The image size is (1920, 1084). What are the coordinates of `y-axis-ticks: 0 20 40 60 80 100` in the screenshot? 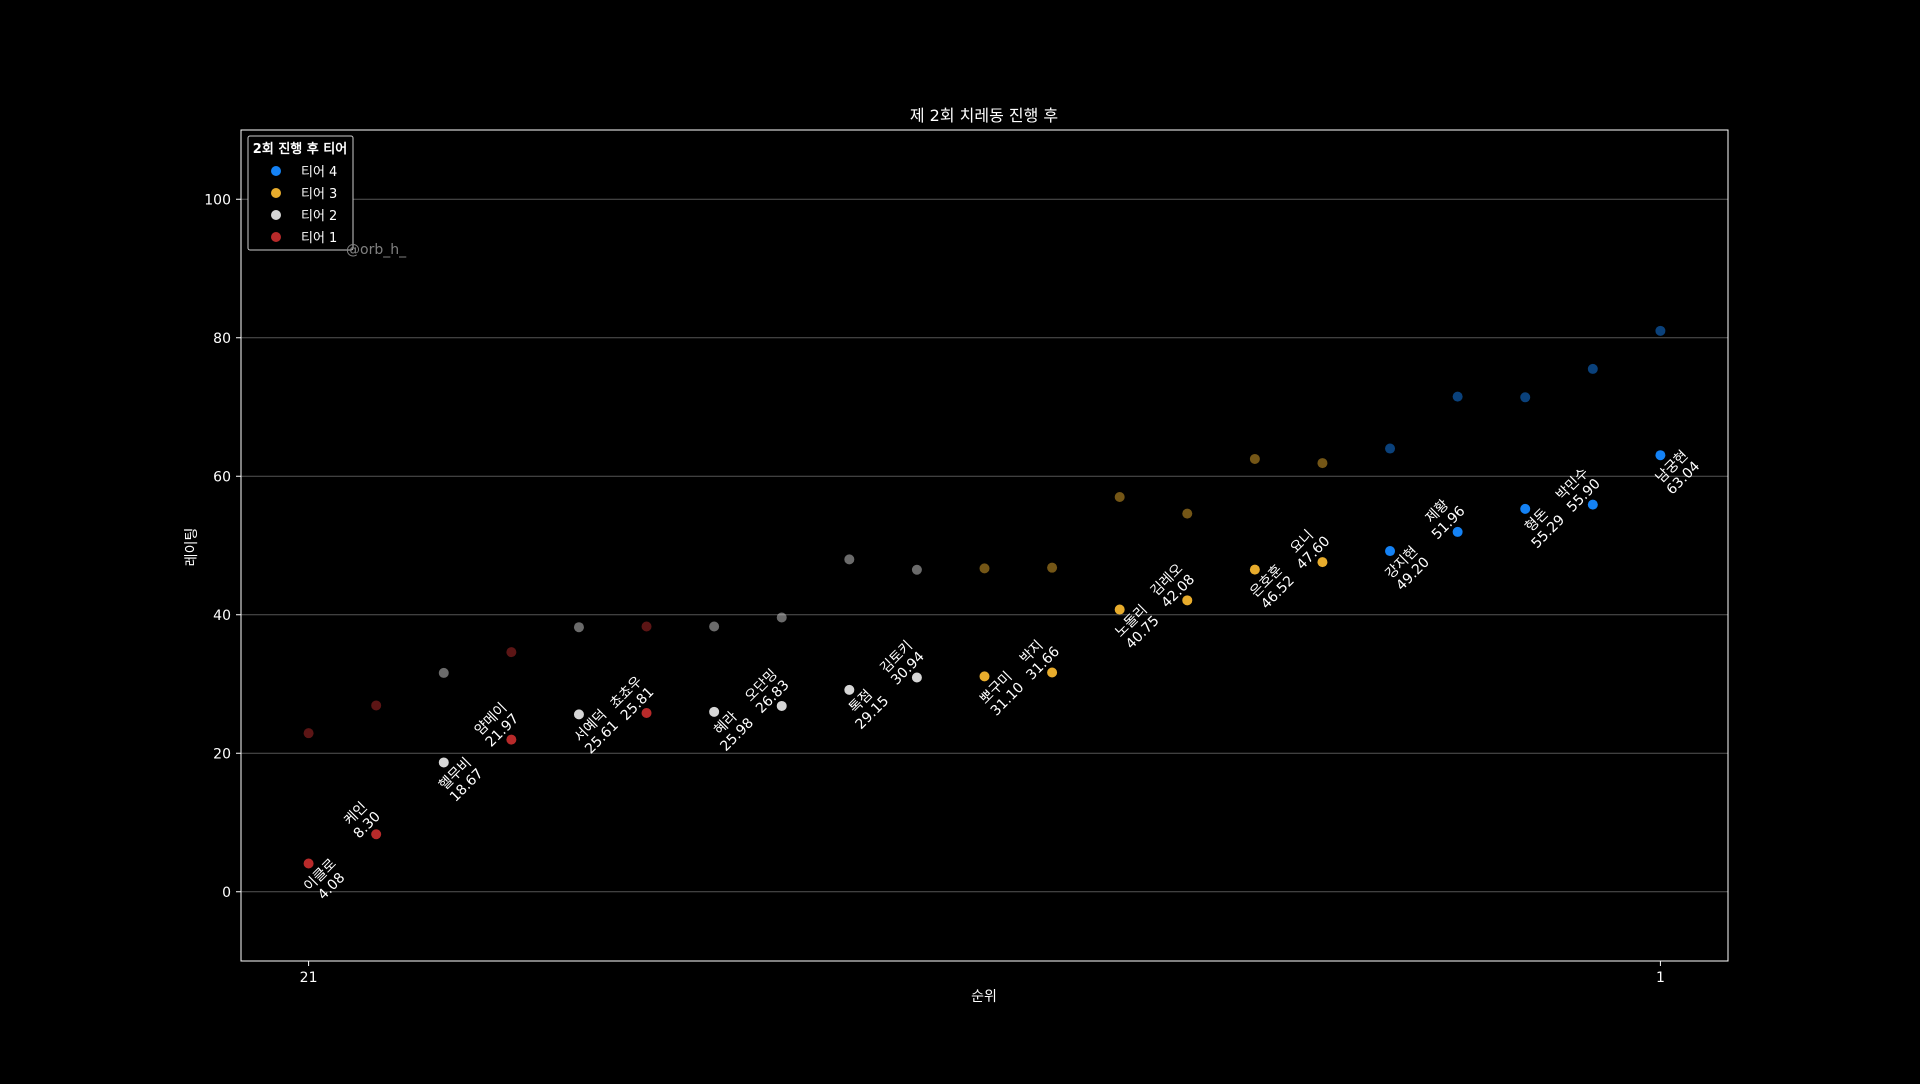 It's located at (222, 546).